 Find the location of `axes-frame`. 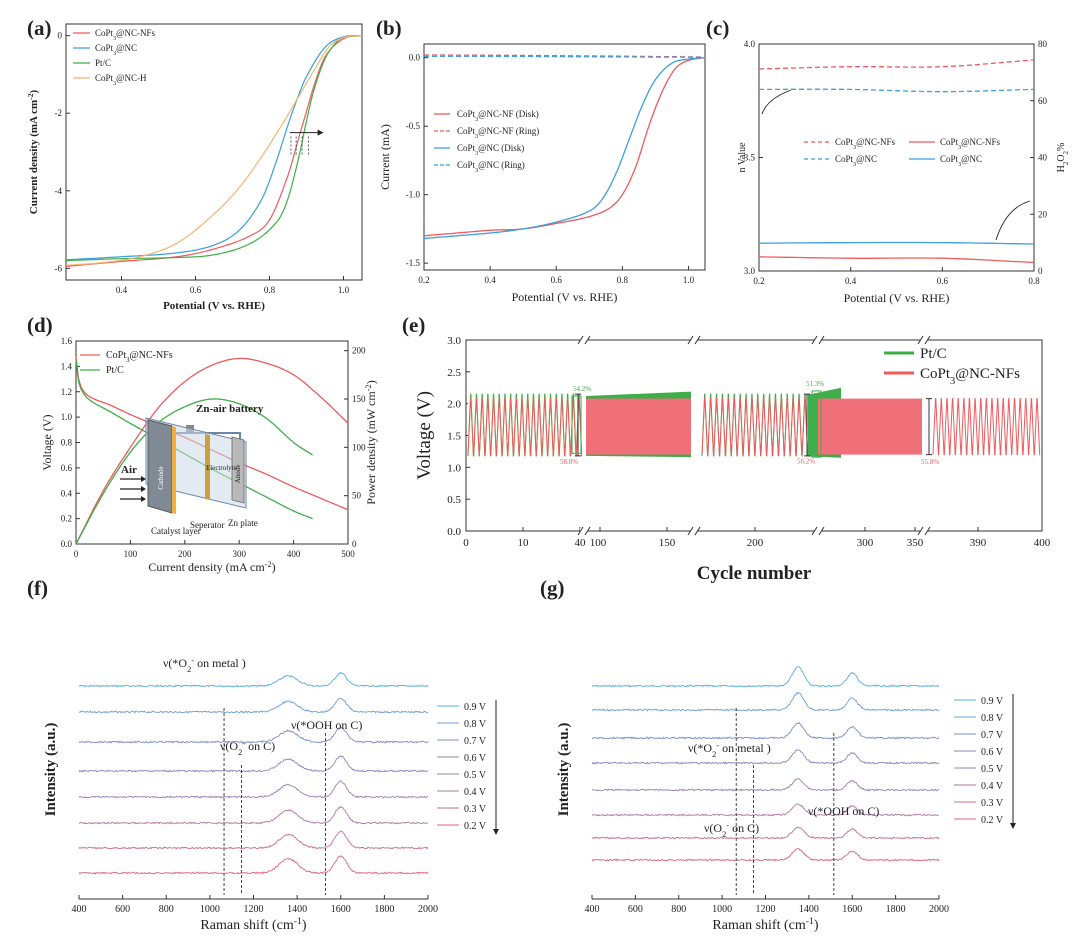

axes-frame is located at coordinates (214, 152).